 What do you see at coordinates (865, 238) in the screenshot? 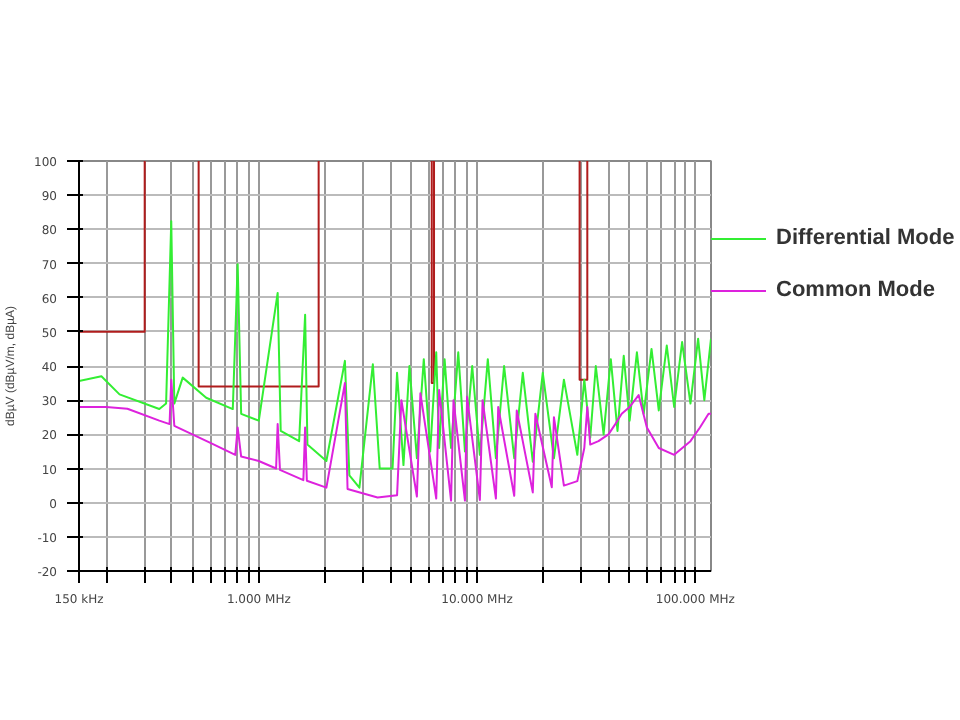
I see `legend-label: Differential Mode` at bounding box center [865, 238].